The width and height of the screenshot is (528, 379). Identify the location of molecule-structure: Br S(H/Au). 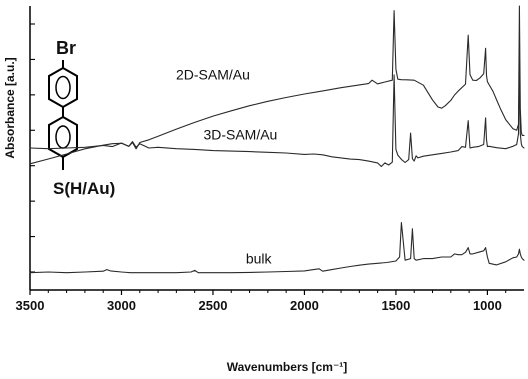
(81, 118).